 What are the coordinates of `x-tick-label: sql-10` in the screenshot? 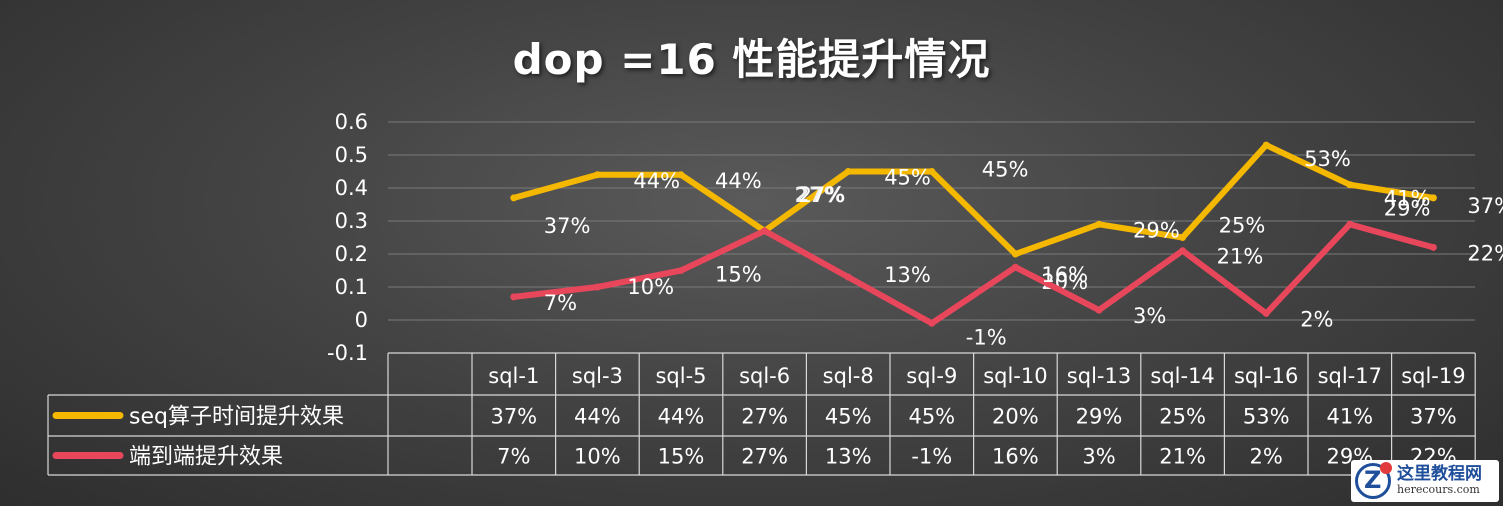 It's located at (1015, 376).